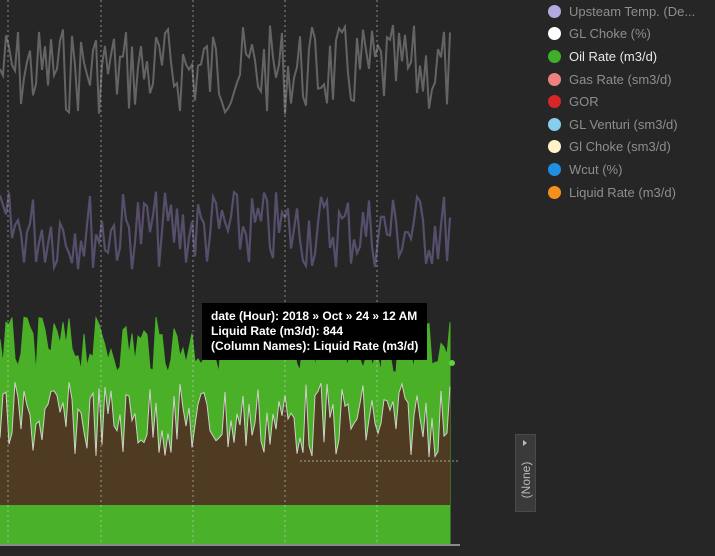 The image size is (715, 556). I want to click on legend-item: Gl Choke (sm3/d), so click(631, 147).